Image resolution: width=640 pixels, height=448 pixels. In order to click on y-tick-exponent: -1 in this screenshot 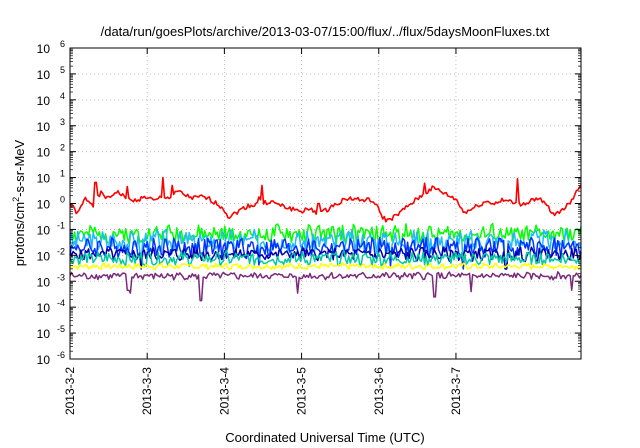, I will do `click(61, 225)`.